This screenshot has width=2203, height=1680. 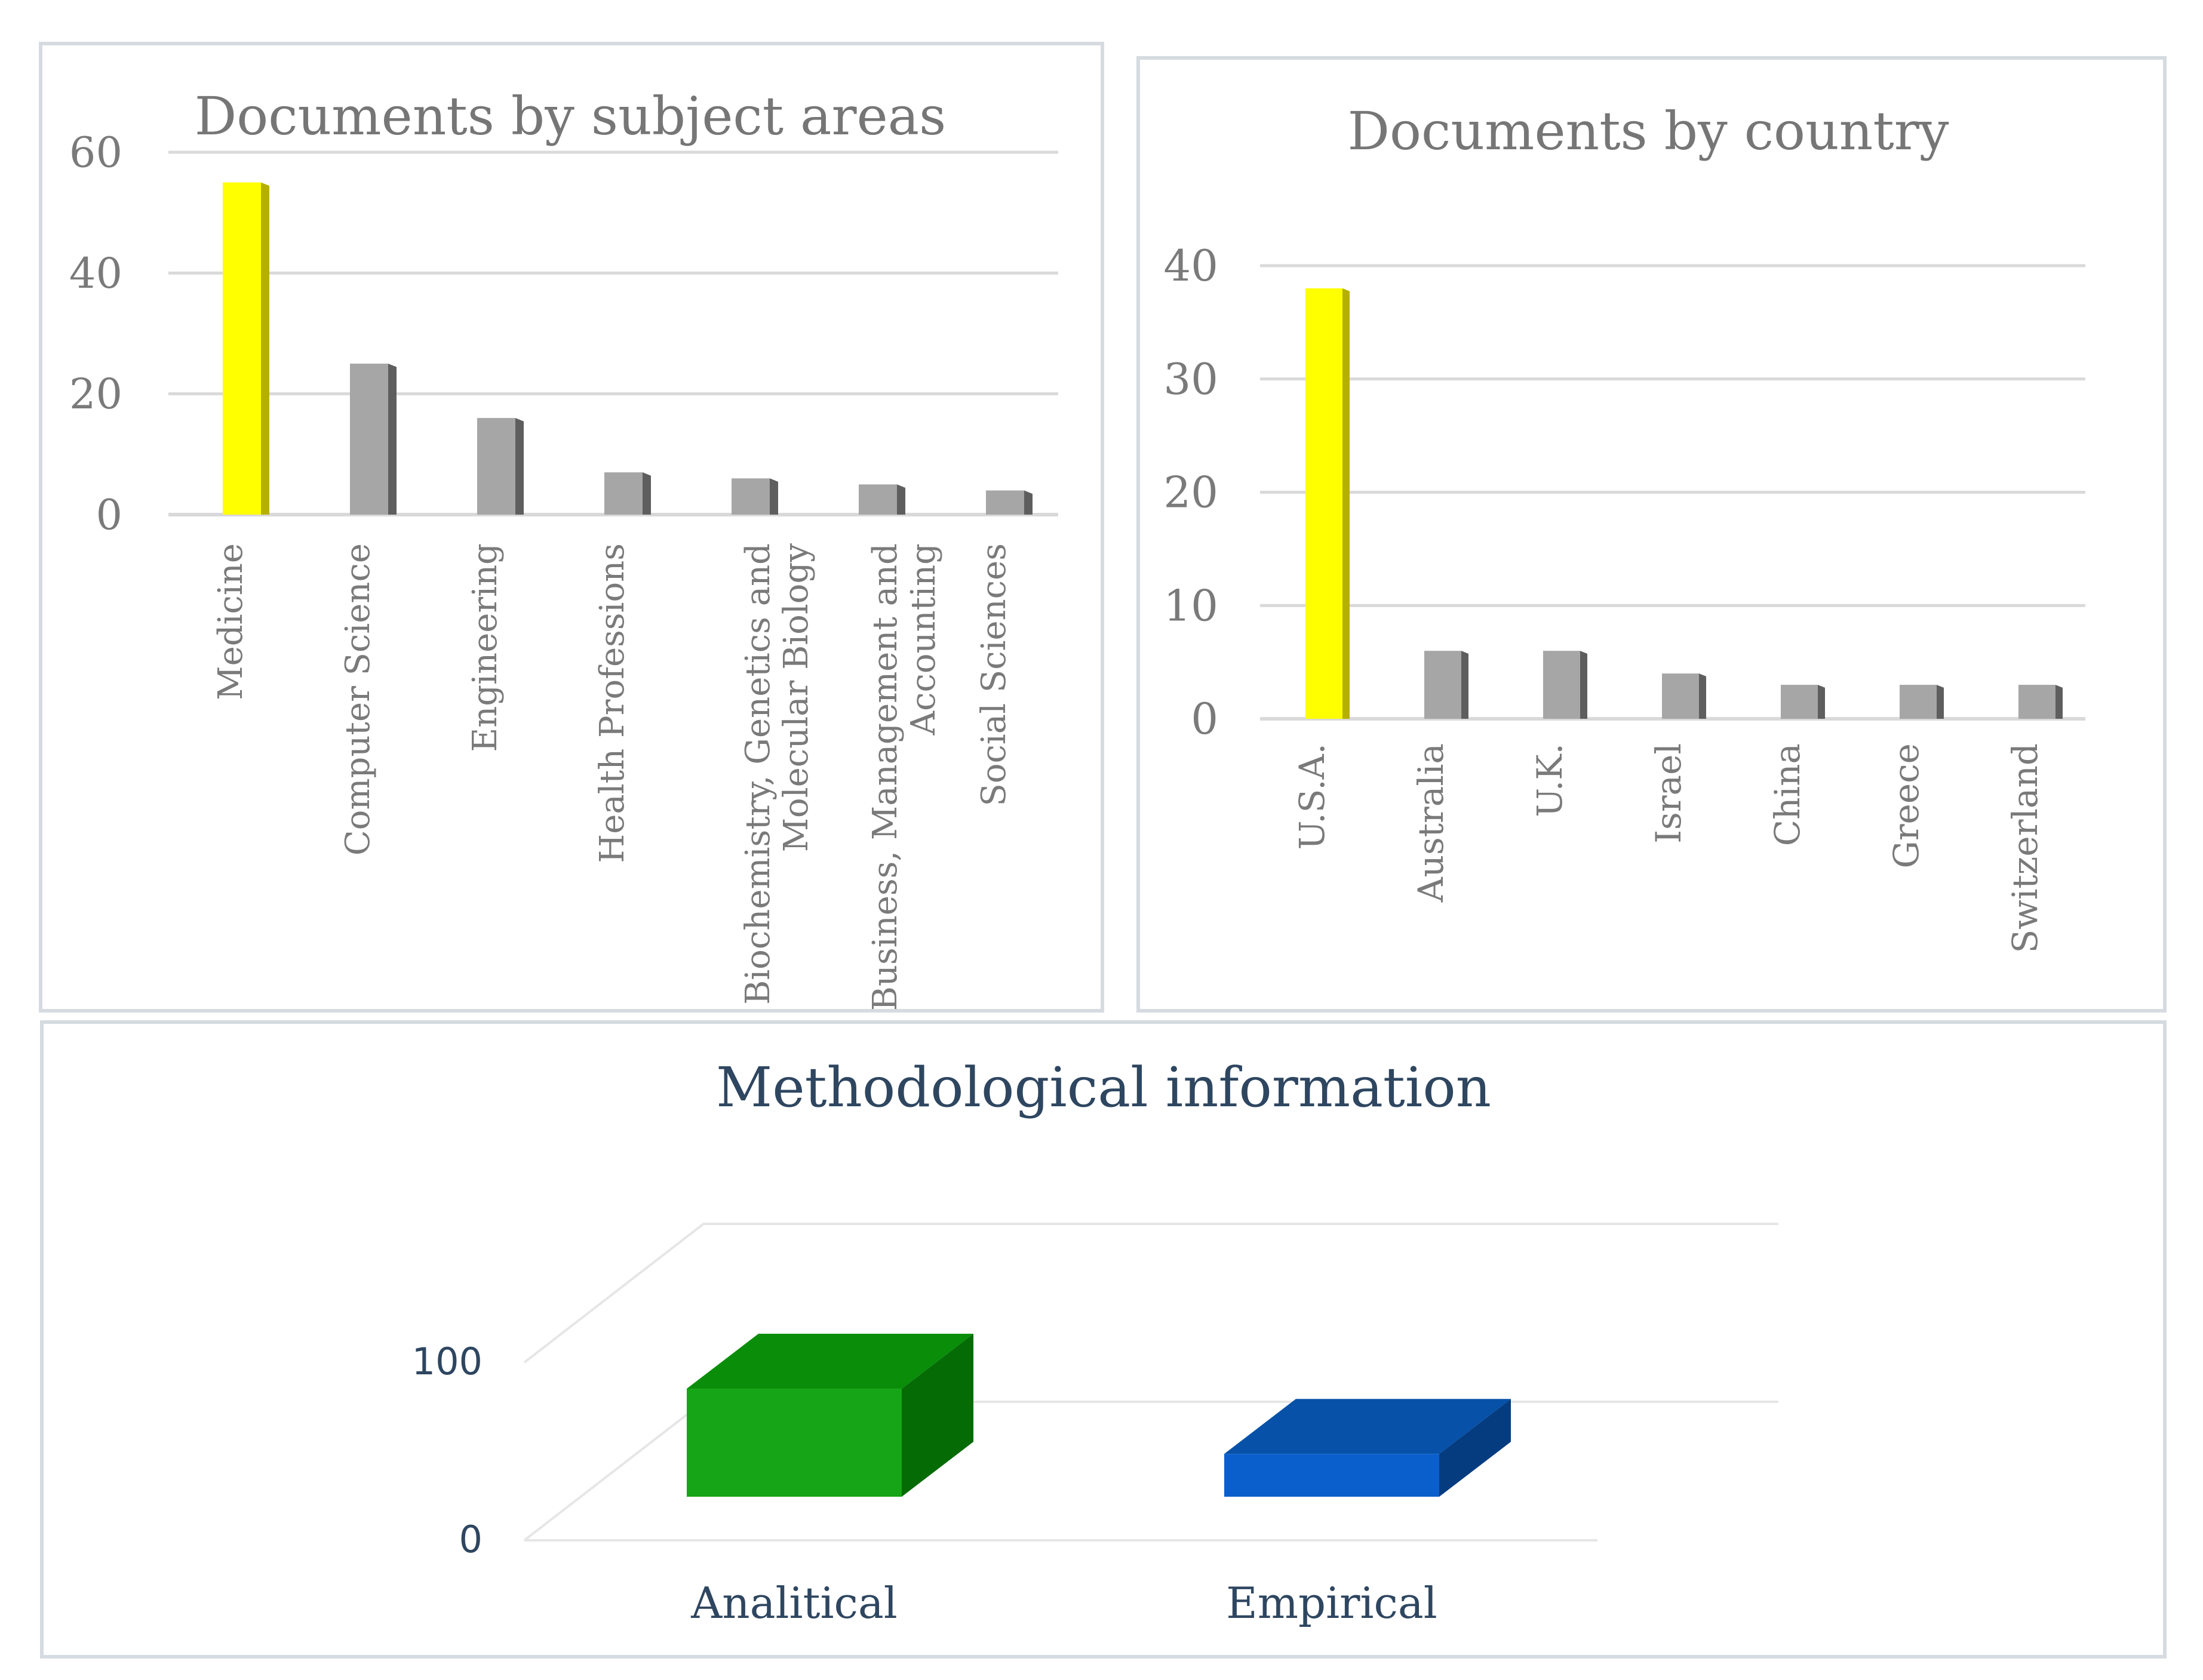 I want to click on y-tick-label: 30, so click(x=1190, y=379).